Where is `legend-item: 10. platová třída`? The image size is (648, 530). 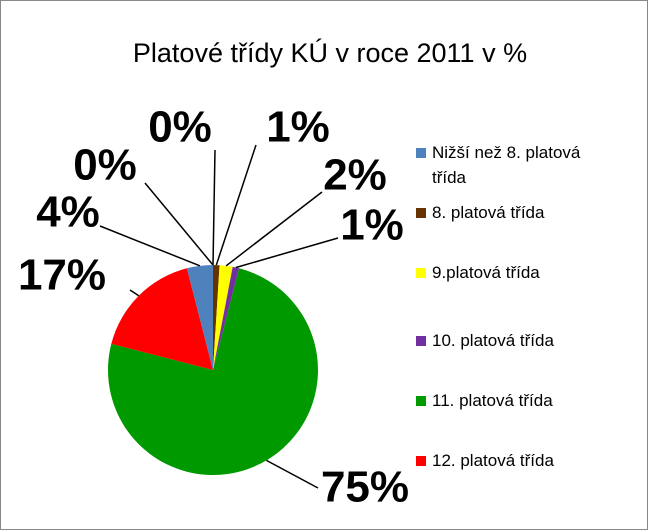
legend-item: 10. platová třída is located at coordinates (504, 340).